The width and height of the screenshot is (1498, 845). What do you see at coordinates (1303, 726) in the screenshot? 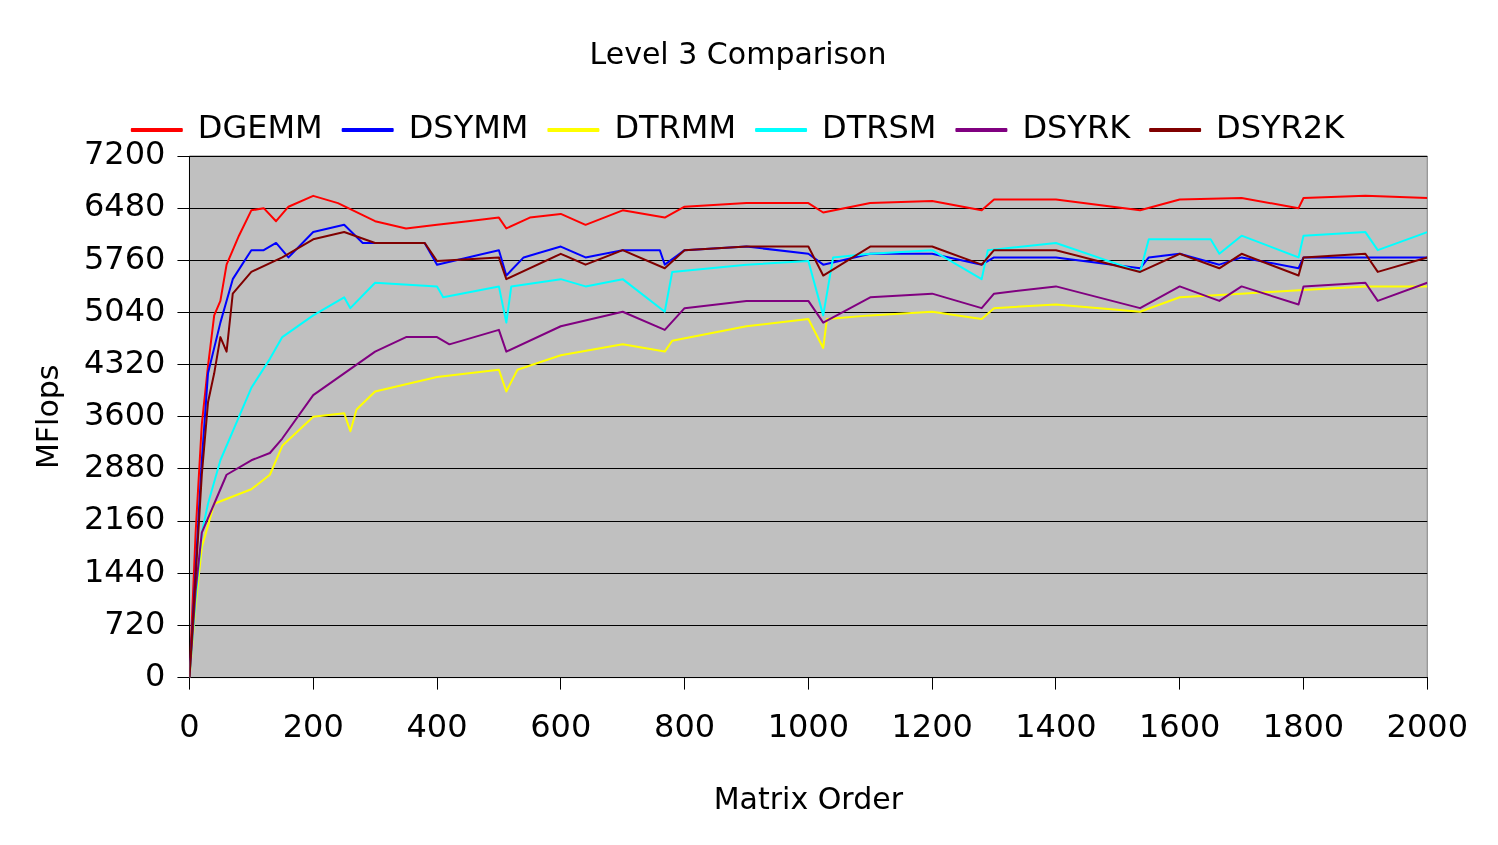
I see `x-tick-label: 1800` at bounding box center [1303, 726].